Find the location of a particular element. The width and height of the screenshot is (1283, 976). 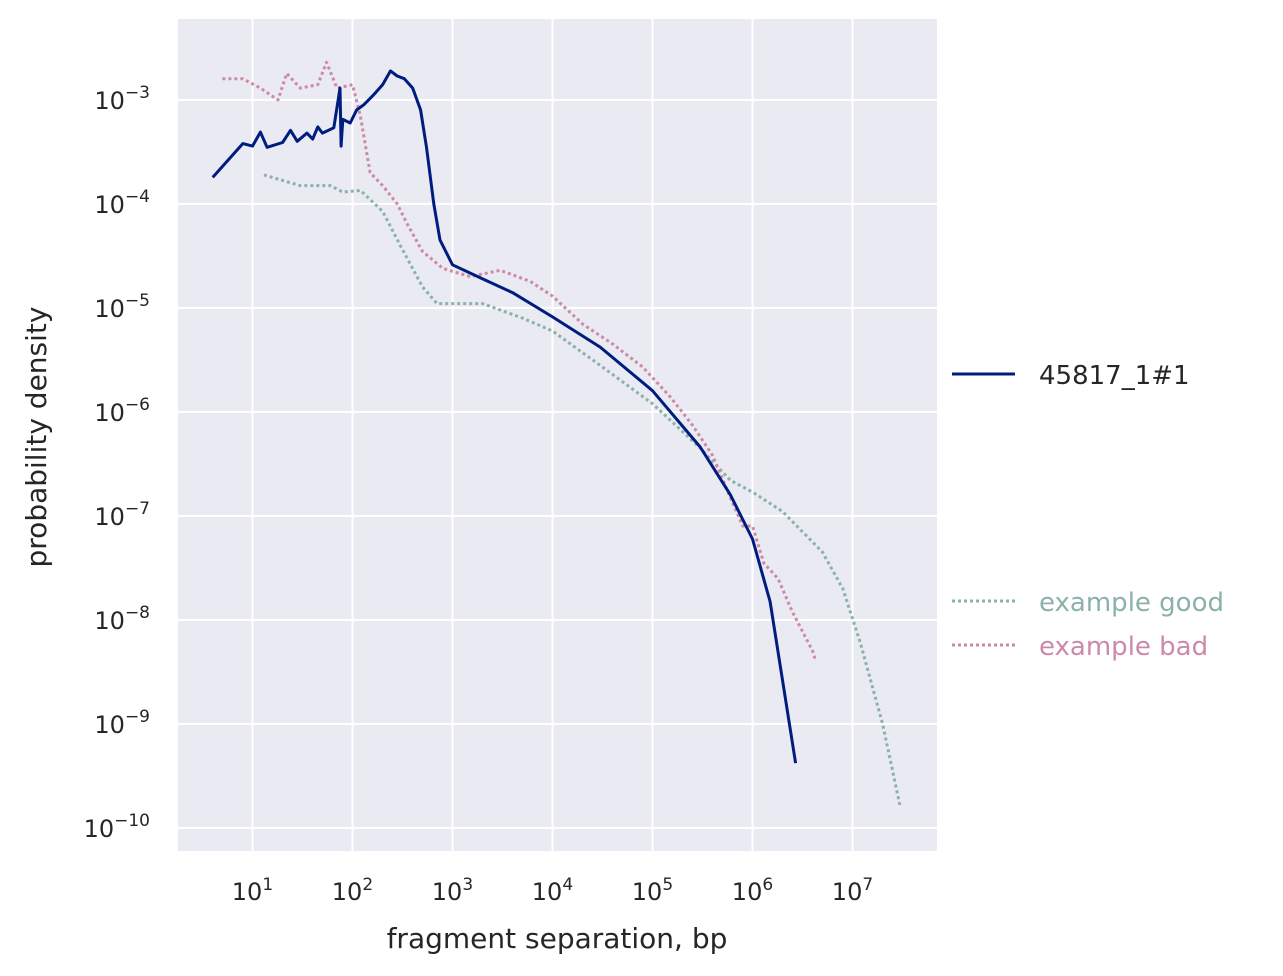

legend-label-example-bad: example bad is located at coordinates (1123, 647).